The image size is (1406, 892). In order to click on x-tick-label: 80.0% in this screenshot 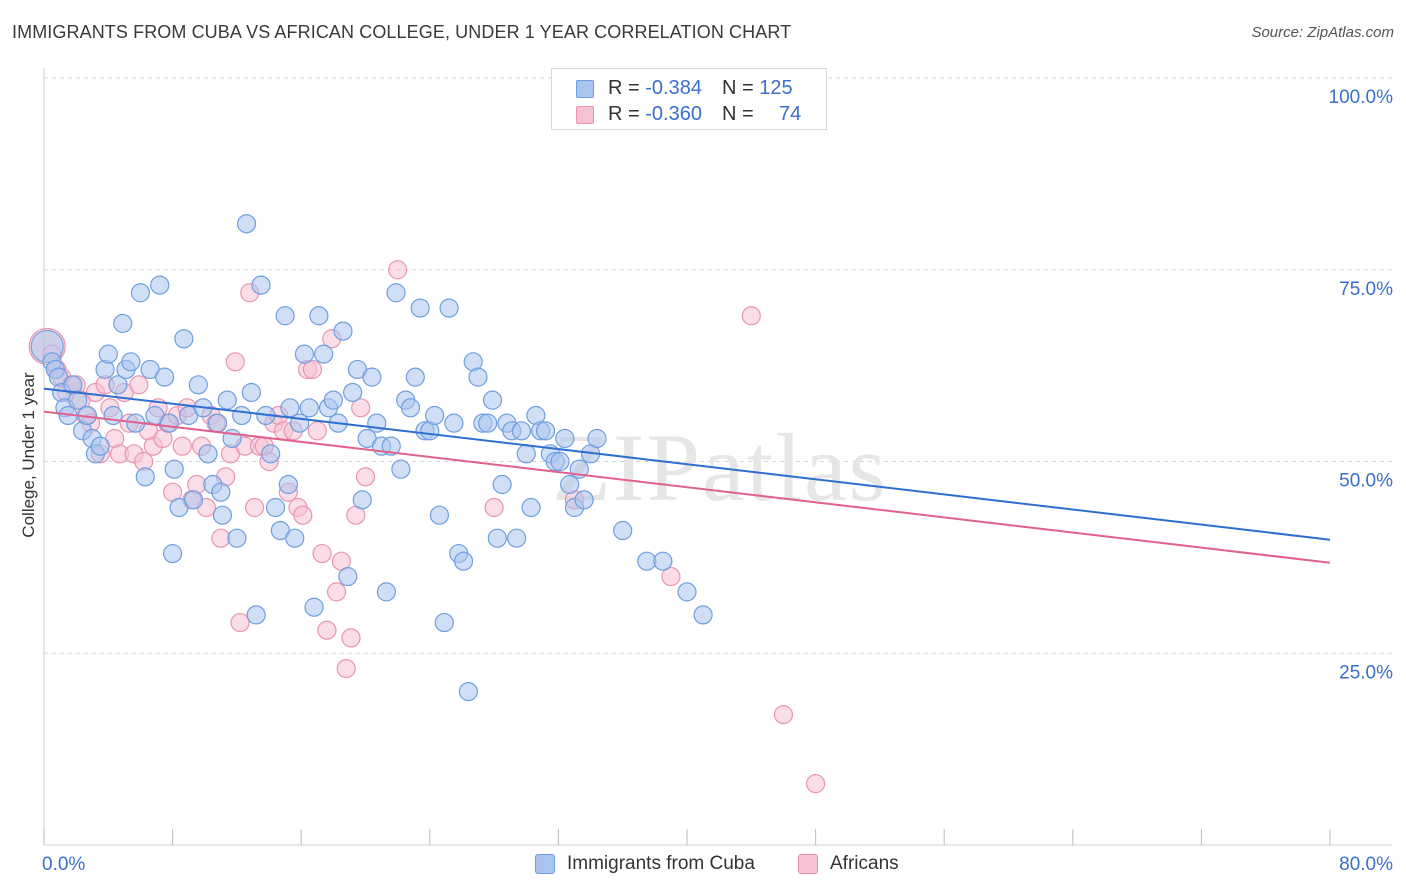, I will do `click(1366, 864)`.